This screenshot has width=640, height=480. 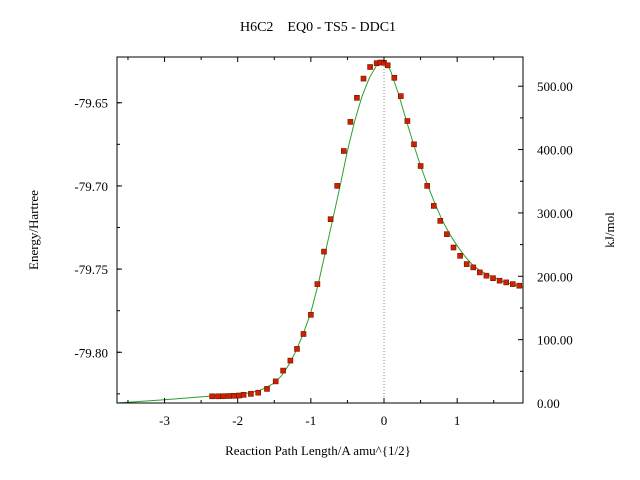 I want to click on y-axis-label: Energy/Hartree, so click(x=33, y=230).